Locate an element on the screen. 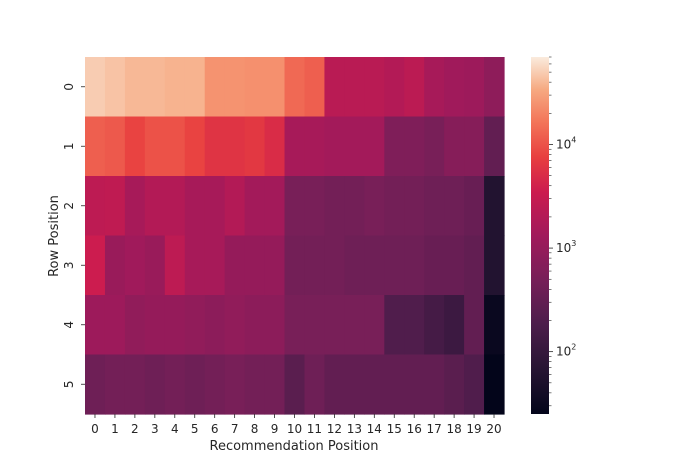 Image resolution: width=676 pixels, height=475 pixels. x-tick-label: 17 is located at coordinates (434, 429).